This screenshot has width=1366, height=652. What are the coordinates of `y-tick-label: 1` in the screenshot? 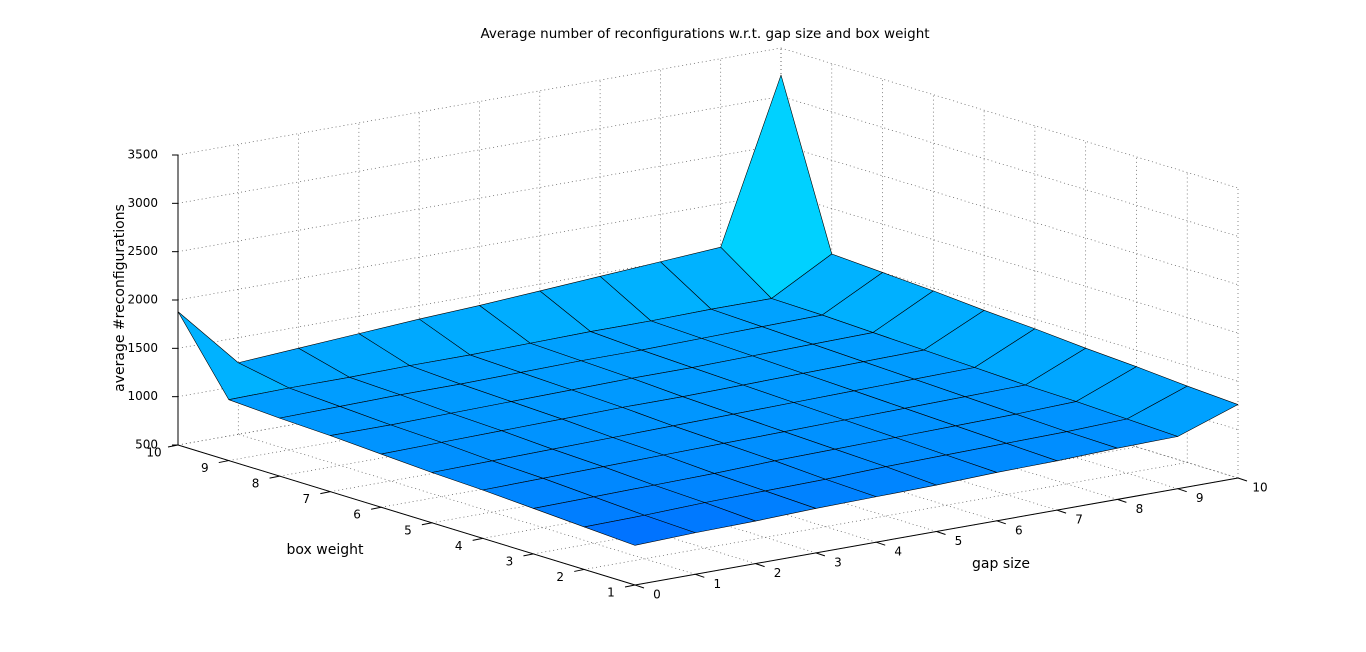 It's located at (611, 593).